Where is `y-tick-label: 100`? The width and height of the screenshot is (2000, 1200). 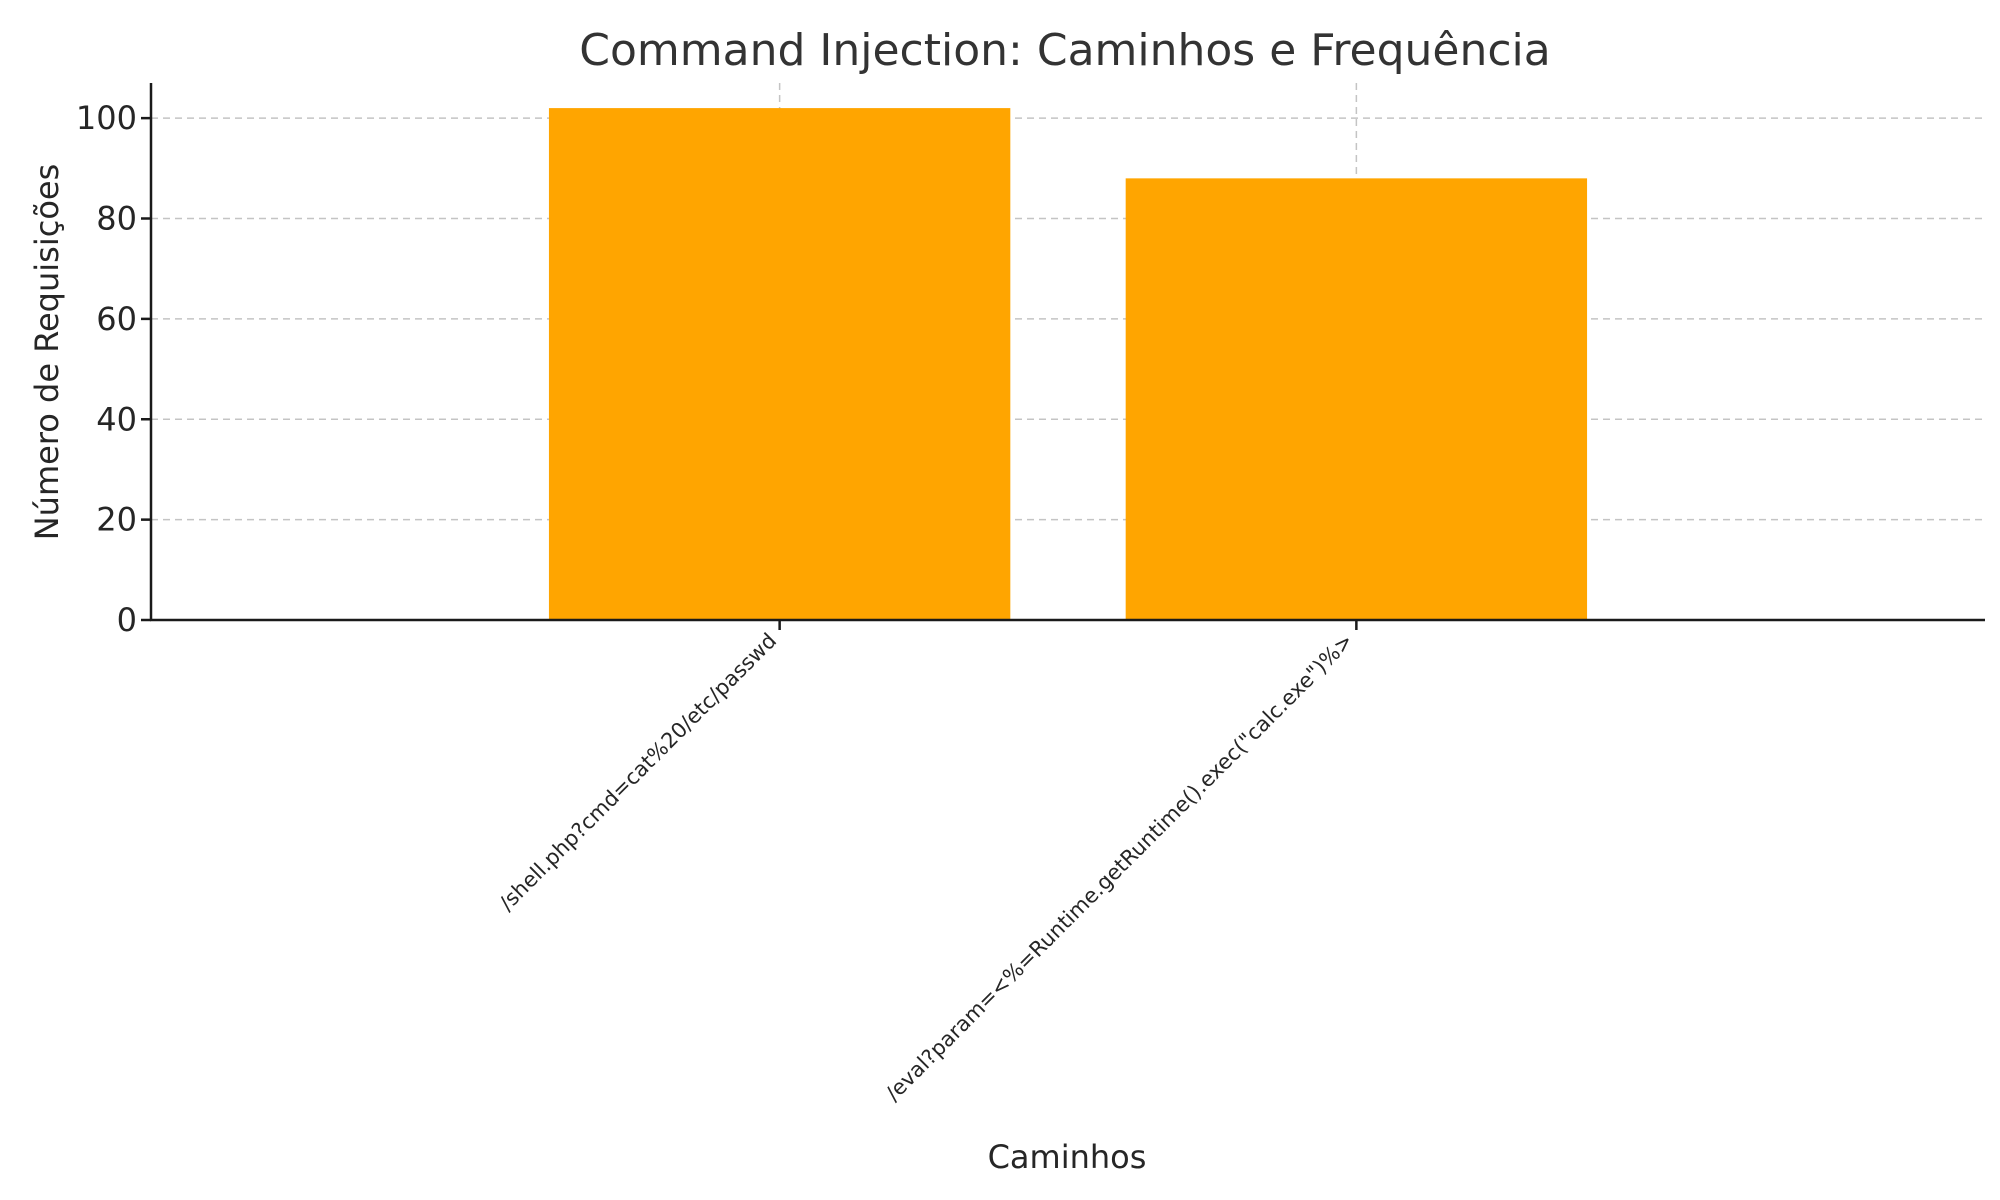
y-tick-label: 100 is located at coordinates (106, 118).